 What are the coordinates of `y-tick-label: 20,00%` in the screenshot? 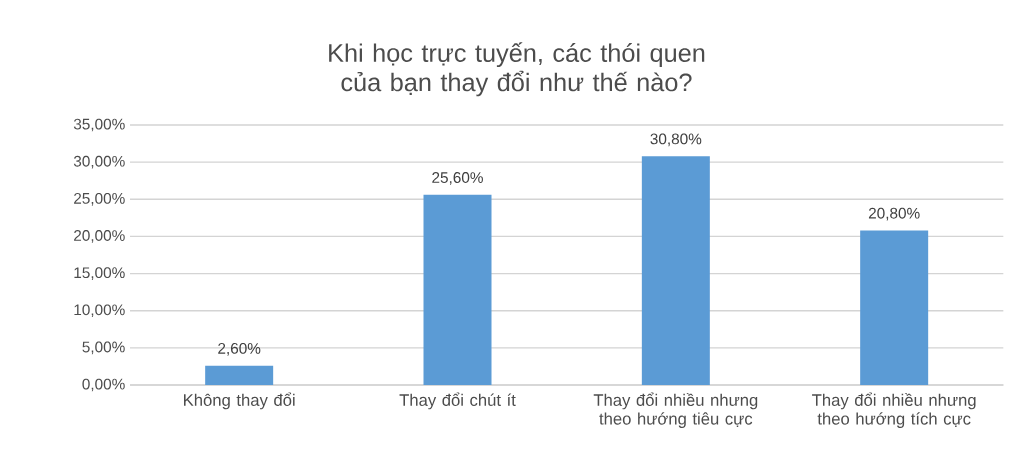 It's located at (99, 236).